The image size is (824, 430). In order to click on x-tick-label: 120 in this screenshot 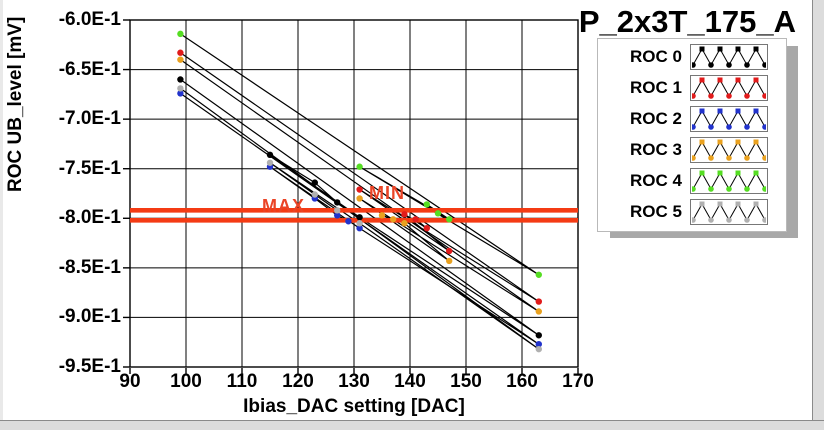, I will do `click(298, 381)`.